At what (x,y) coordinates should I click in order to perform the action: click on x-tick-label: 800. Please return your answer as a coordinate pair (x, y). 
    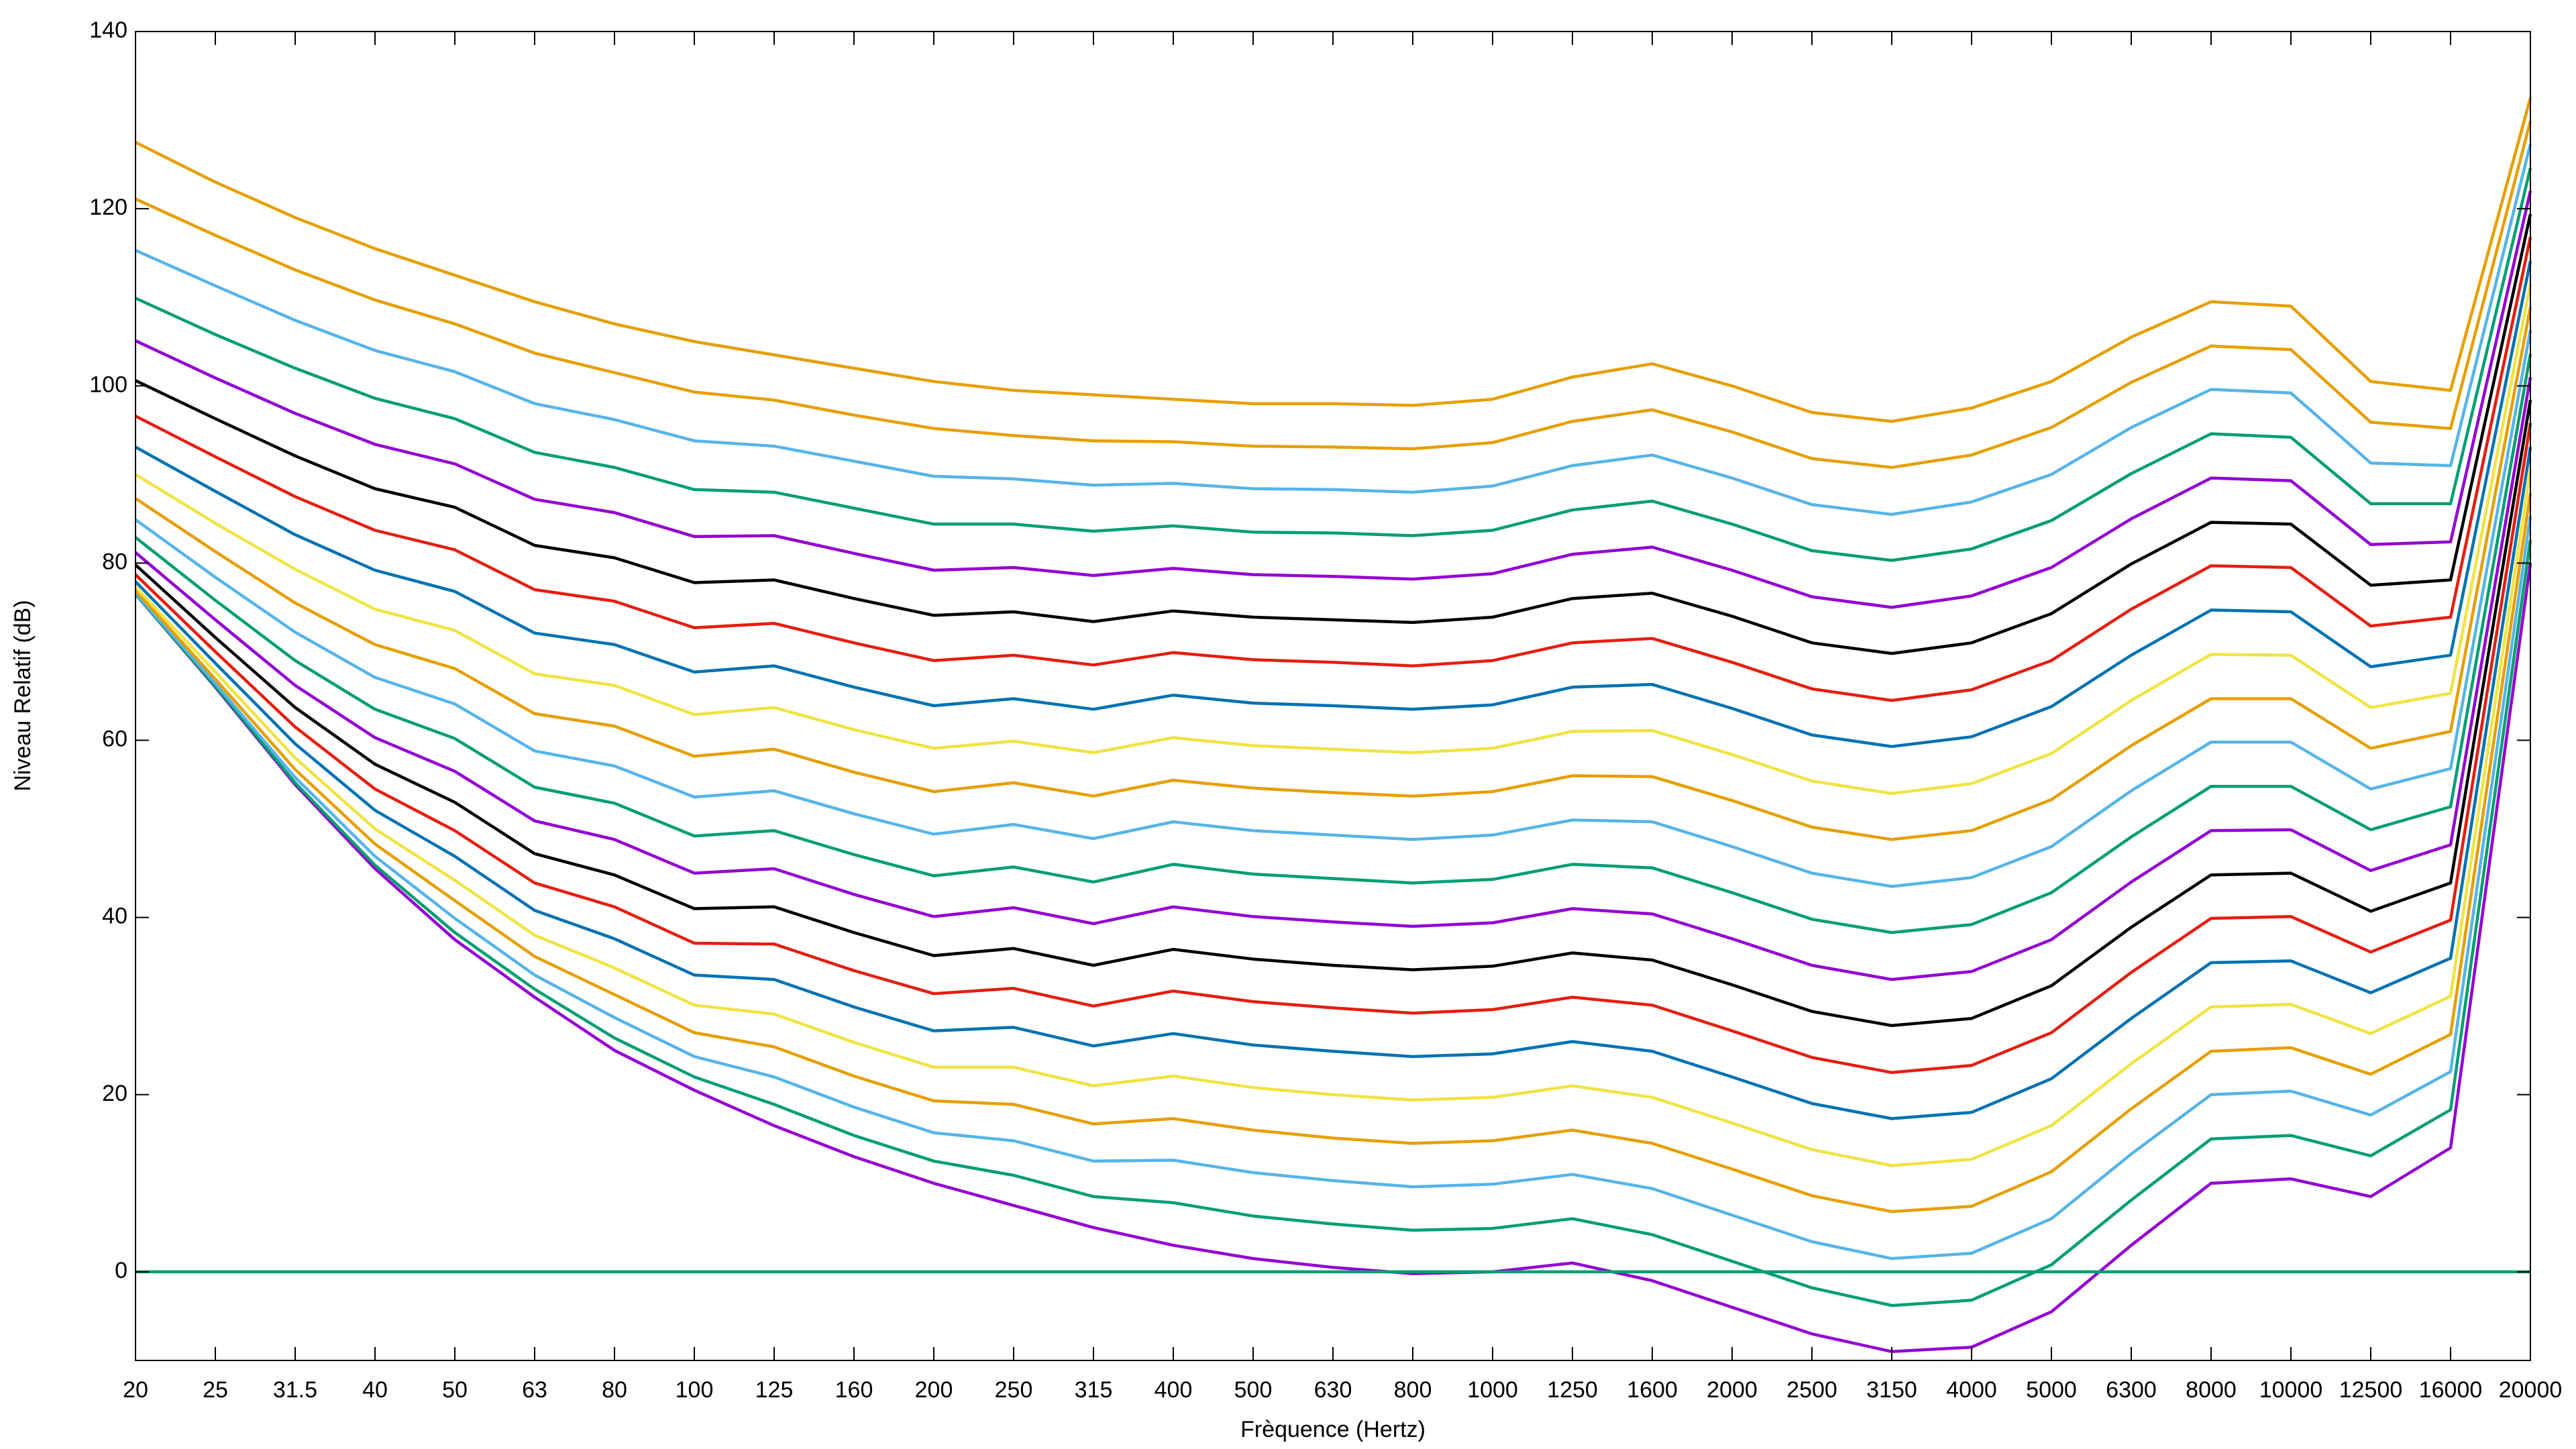
    Looking at the image, I should click on (1413, 1390).